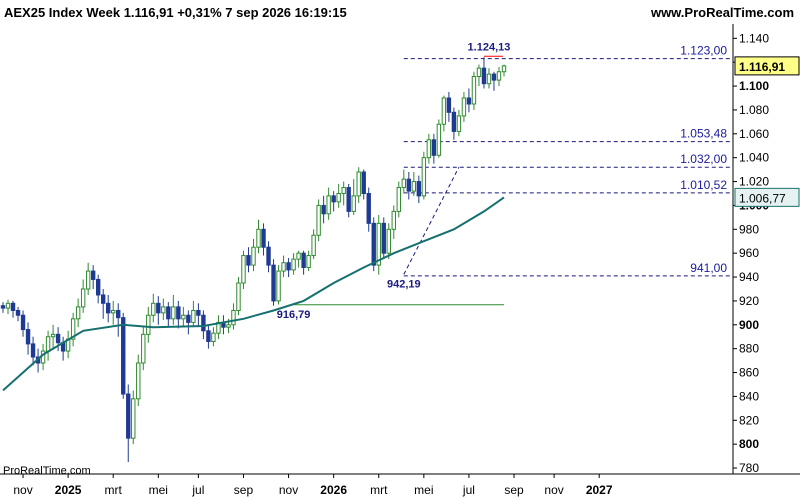  What do you see at coordinates (767, 66) in the screenshot?
I see `price-tag` at bounding box center [767, 66].